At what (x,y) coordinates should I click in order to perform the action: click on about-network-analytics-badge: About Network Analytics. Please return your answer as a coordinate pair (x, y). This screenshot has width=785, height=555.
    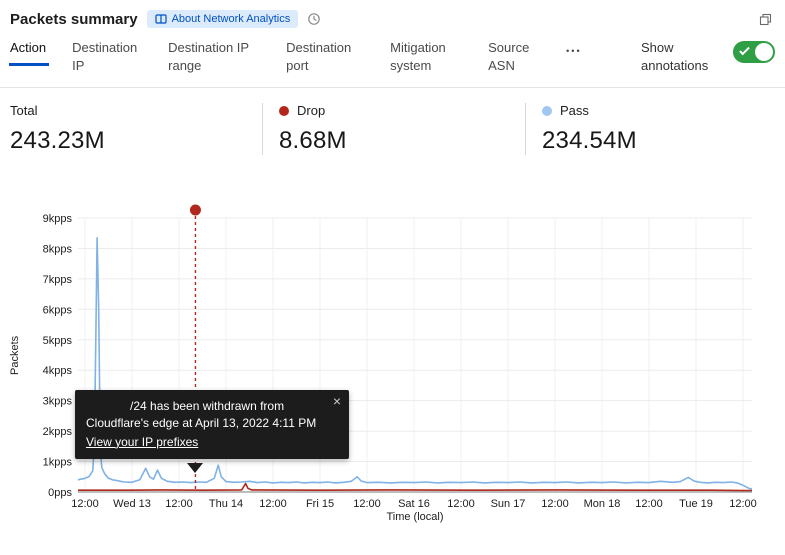
    Looking at the image, I should click on (222, 19).